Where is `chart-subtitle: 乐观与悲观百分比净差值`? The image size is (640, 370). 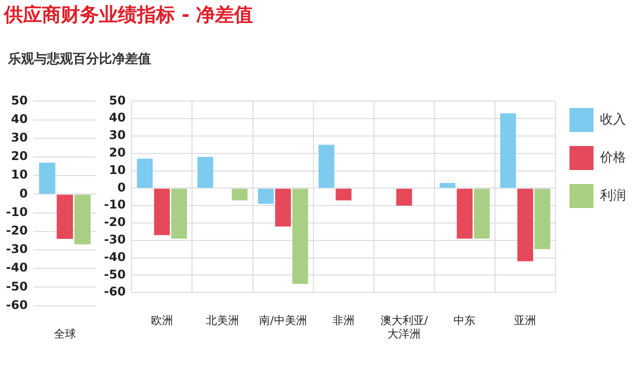 chart-subtitle: 乐观与悲观百分比净差值 is located at coordinates (79, 59).